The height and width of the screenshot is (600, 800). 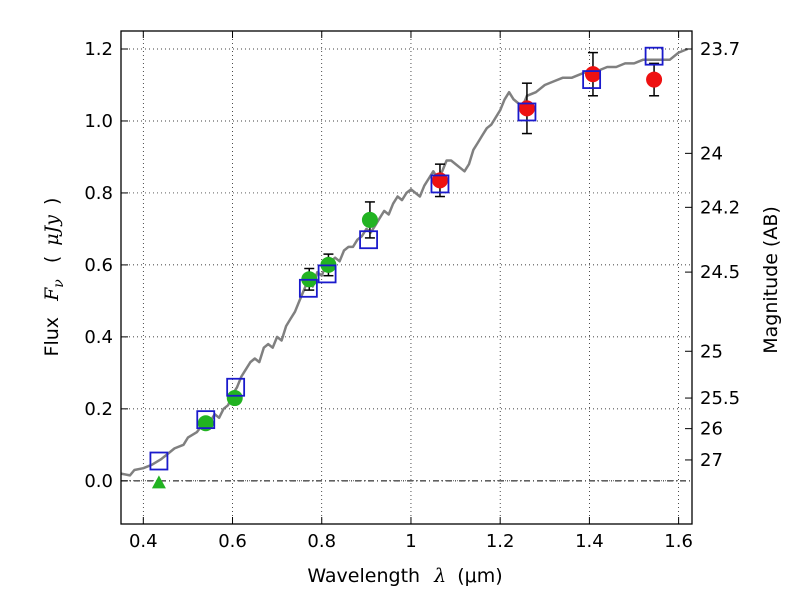 What do you see at coordinates (439, 576) in the screenshot?
I see `x-axis-label-symbol: λ` at bounding box center [439, 576].